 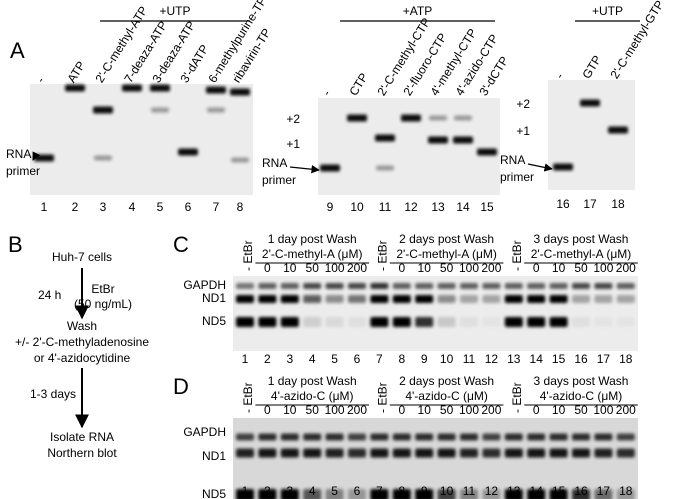 I want to click on lane-number: 7, so click(x=216, y=207).